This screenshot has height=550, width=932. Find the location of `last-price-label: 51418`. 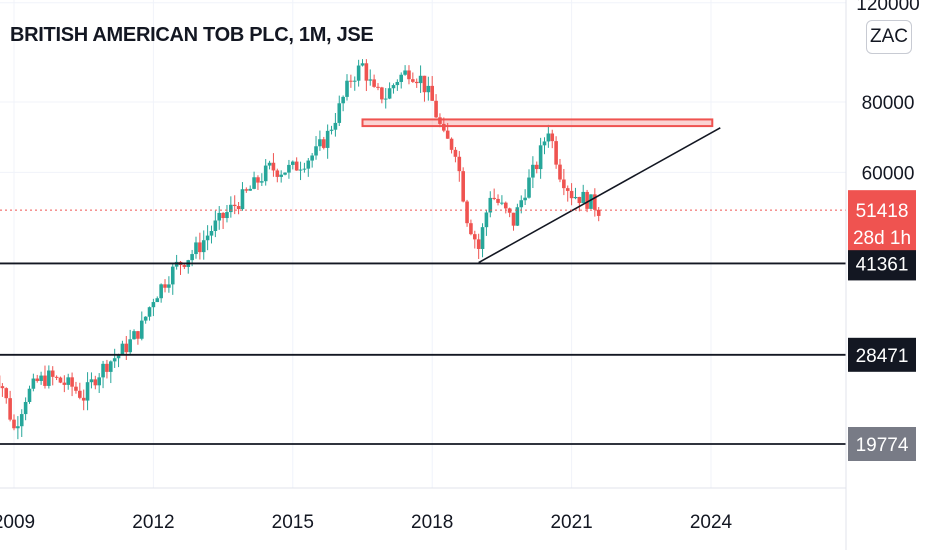

last-price-label: 51418 is located at coordinates (882, 211).